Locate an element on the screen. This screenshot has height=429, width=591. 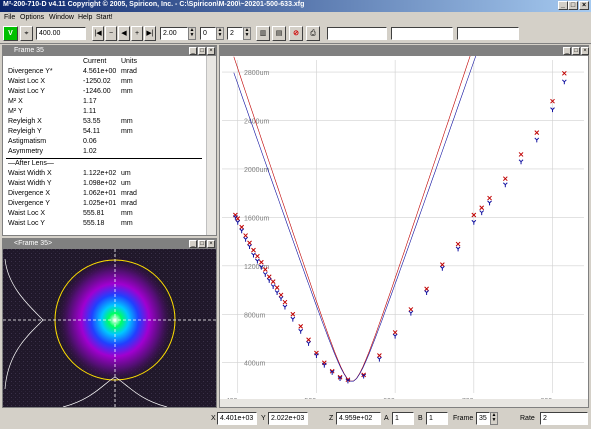
metric-value: 1.02 is located at coordinates (90, 151).